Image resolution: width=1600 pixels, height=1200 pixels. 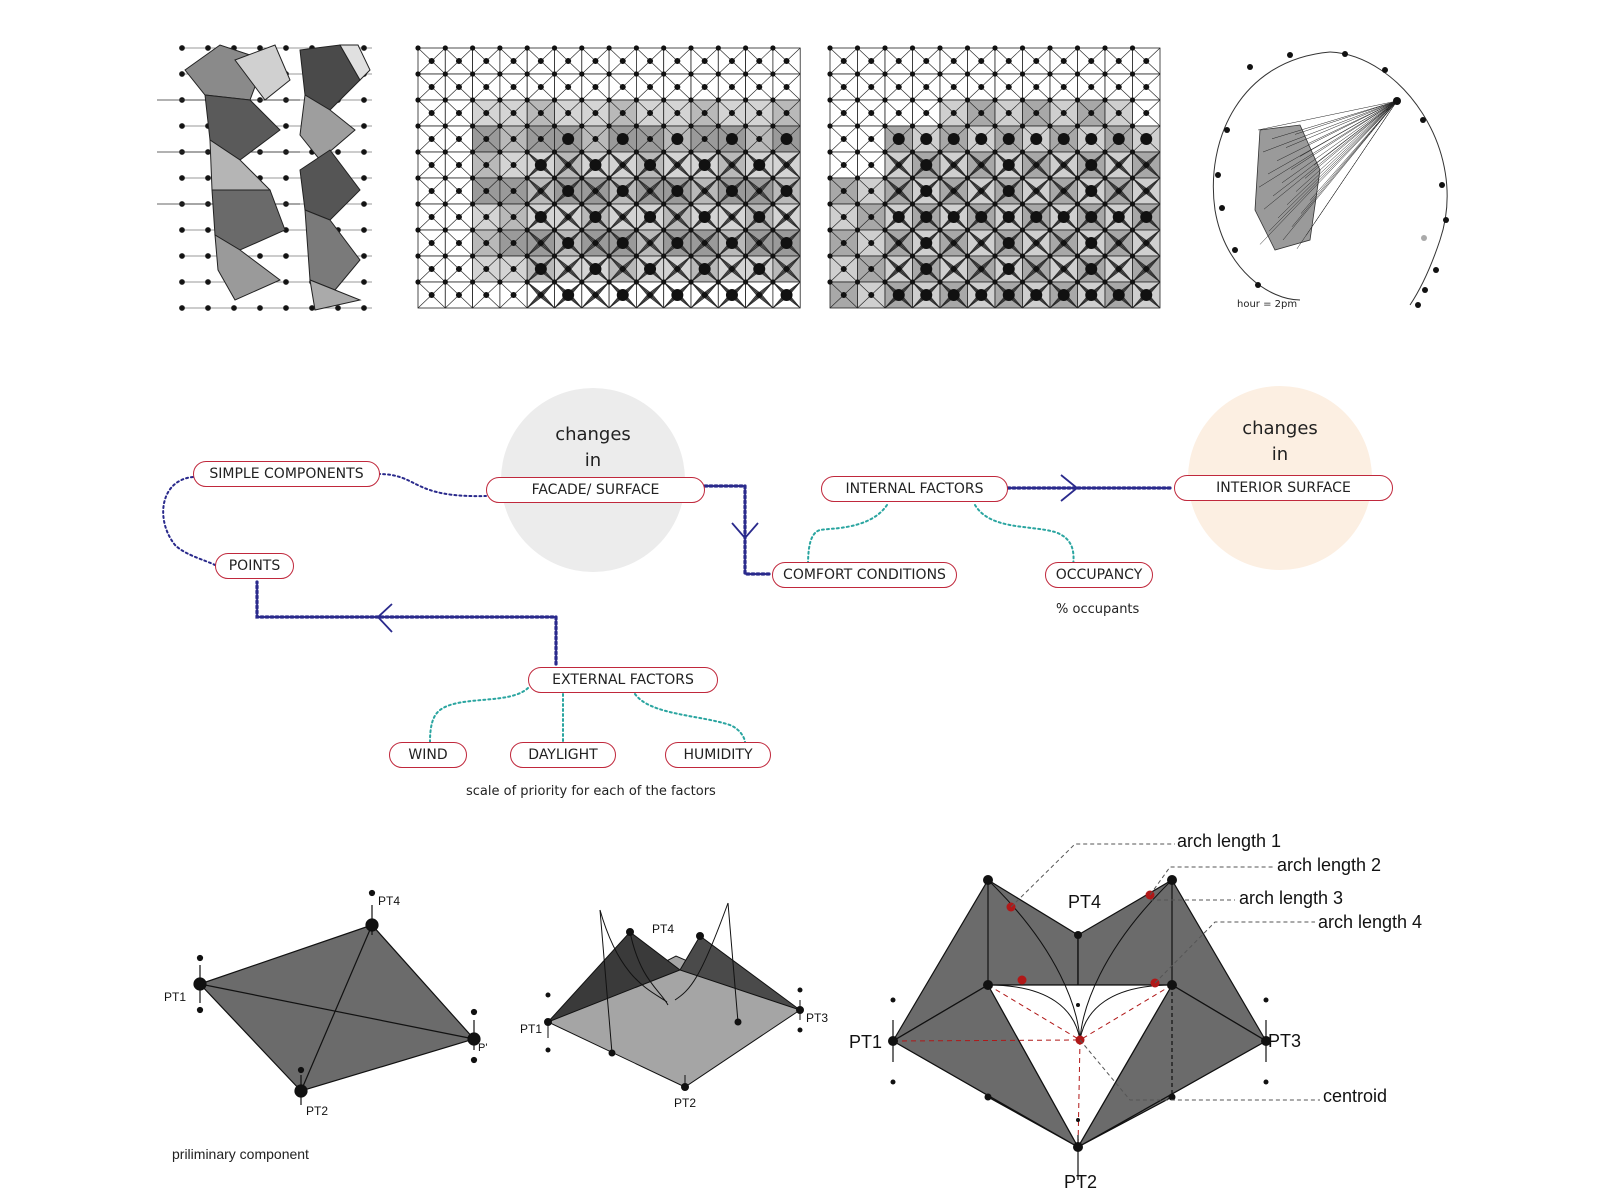 What do you see at coordinates (1330, 179) in the screenshot?
I see `sun-path-panel` at bounding box center [1330, 179].